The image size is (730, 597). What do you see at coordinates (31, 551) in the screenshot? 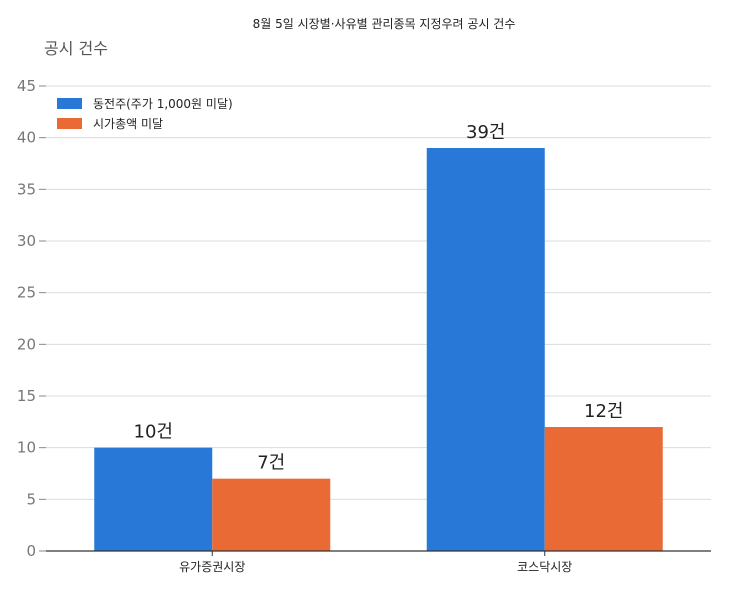
I see `y-tick-label: 0` at bounding box center [31, 551].